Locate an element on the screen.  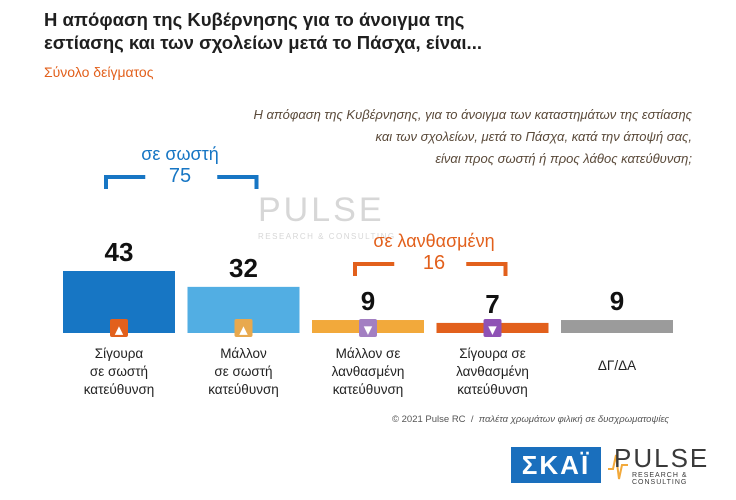
watermark-tagline: RESEARCH & CONSULTING is located at coordinates (327, 236).